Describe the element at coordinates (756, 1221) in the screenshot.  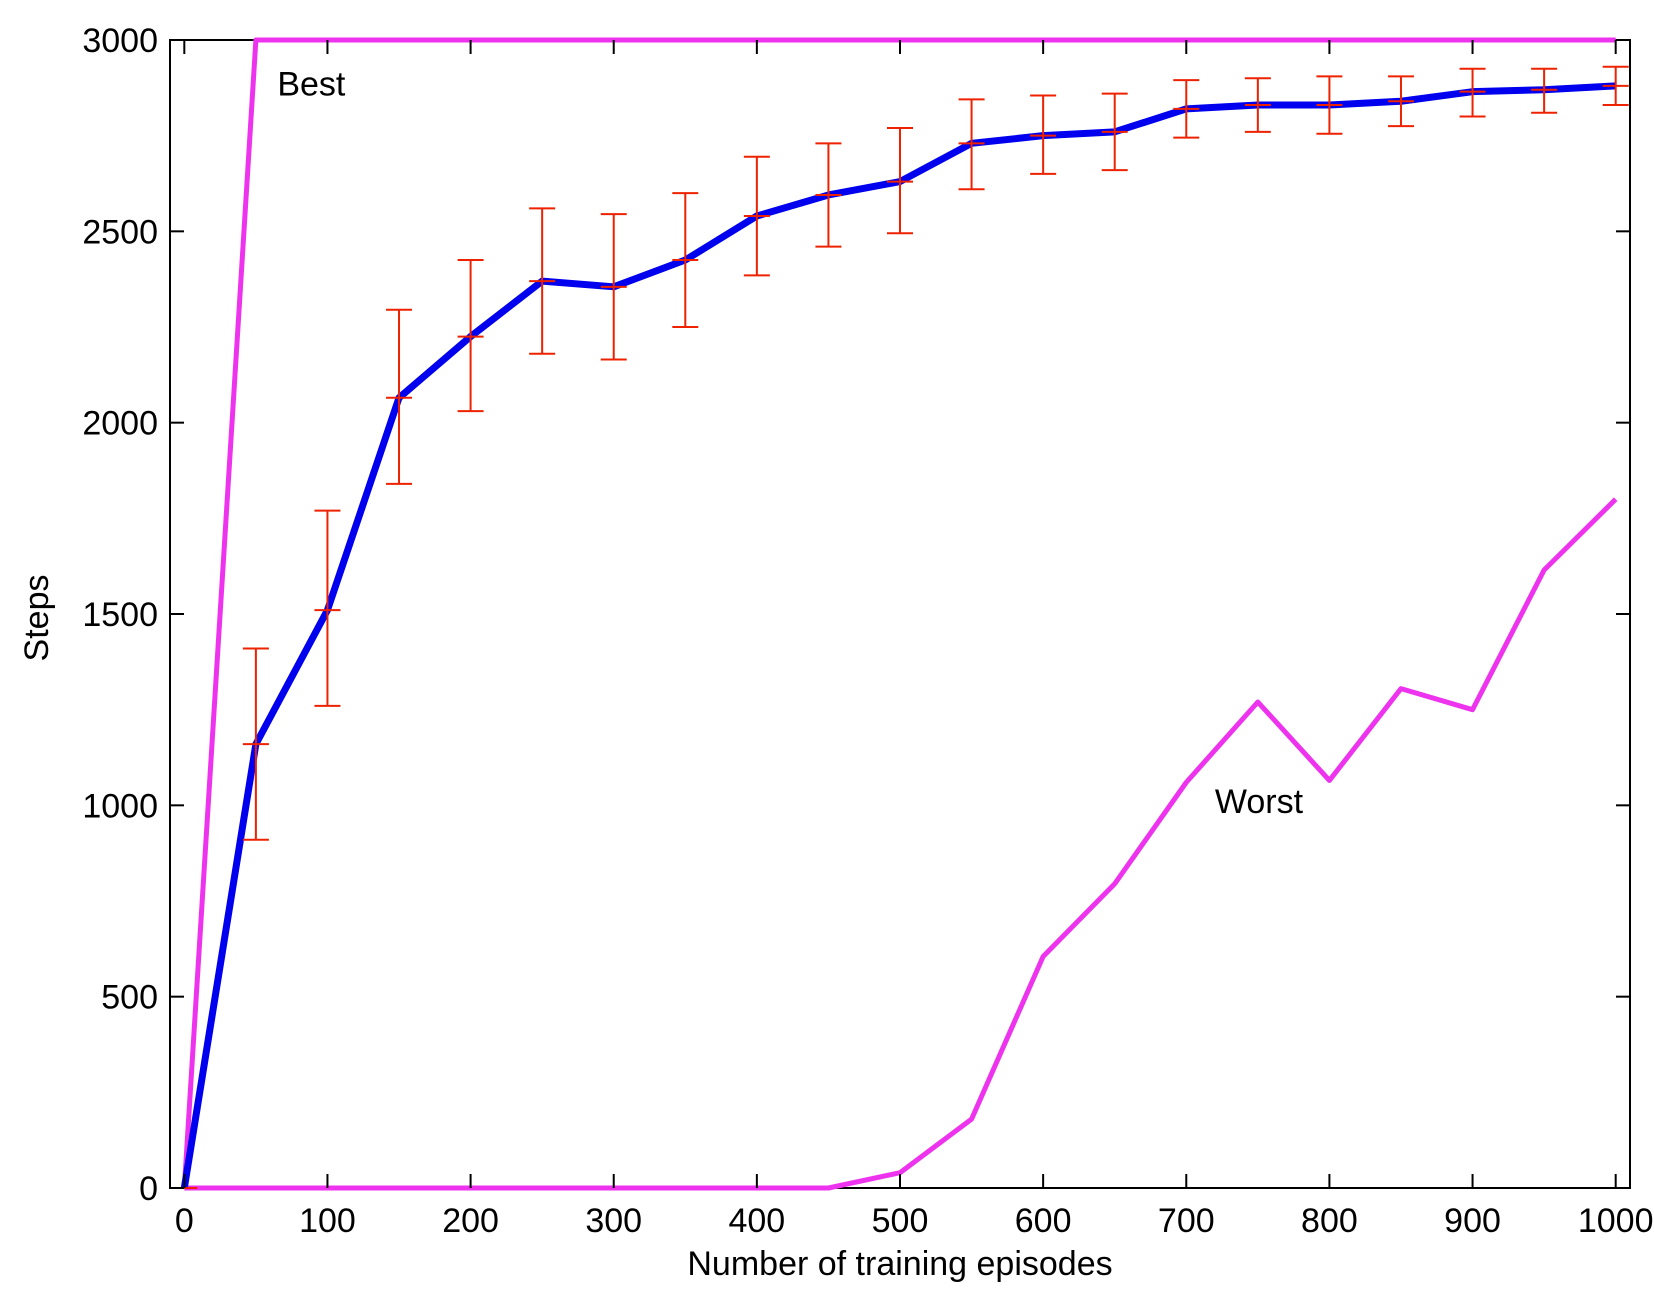
I see `x-tick-label: 400` at that location.